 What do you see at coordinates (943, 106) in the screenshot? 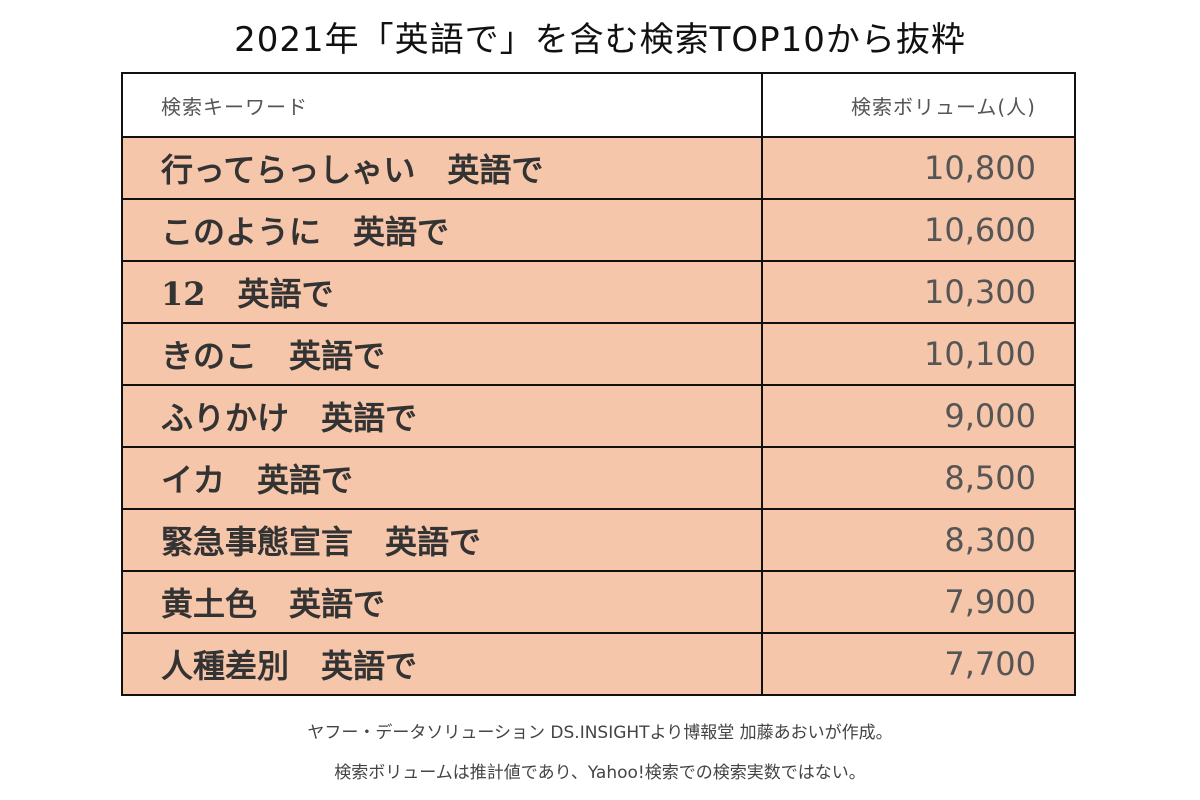
I see `header-volume: 検索ボリューム(人)` at bounding box center [943, 106].